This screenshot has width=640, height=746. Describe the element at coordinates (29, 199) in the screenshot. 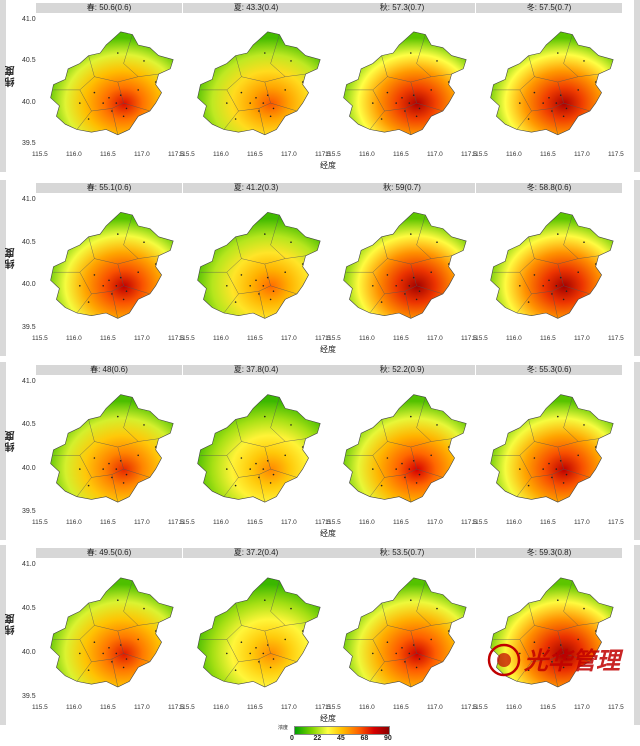

I see `y-tick-label: 41.0` at that location.